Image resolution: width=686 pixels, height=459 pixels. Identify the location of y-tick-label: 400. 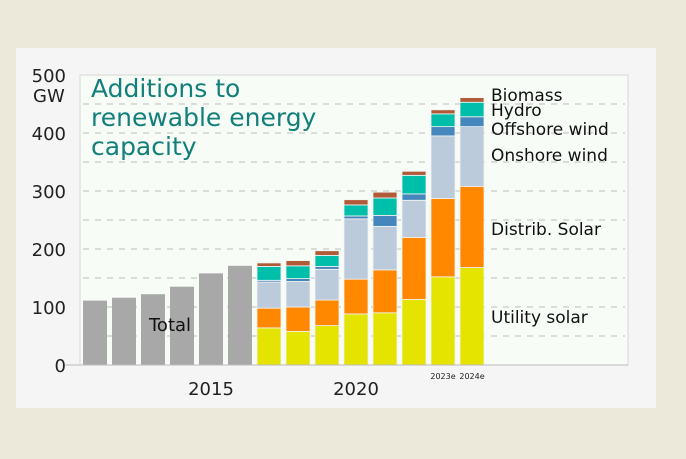
(49, 134).